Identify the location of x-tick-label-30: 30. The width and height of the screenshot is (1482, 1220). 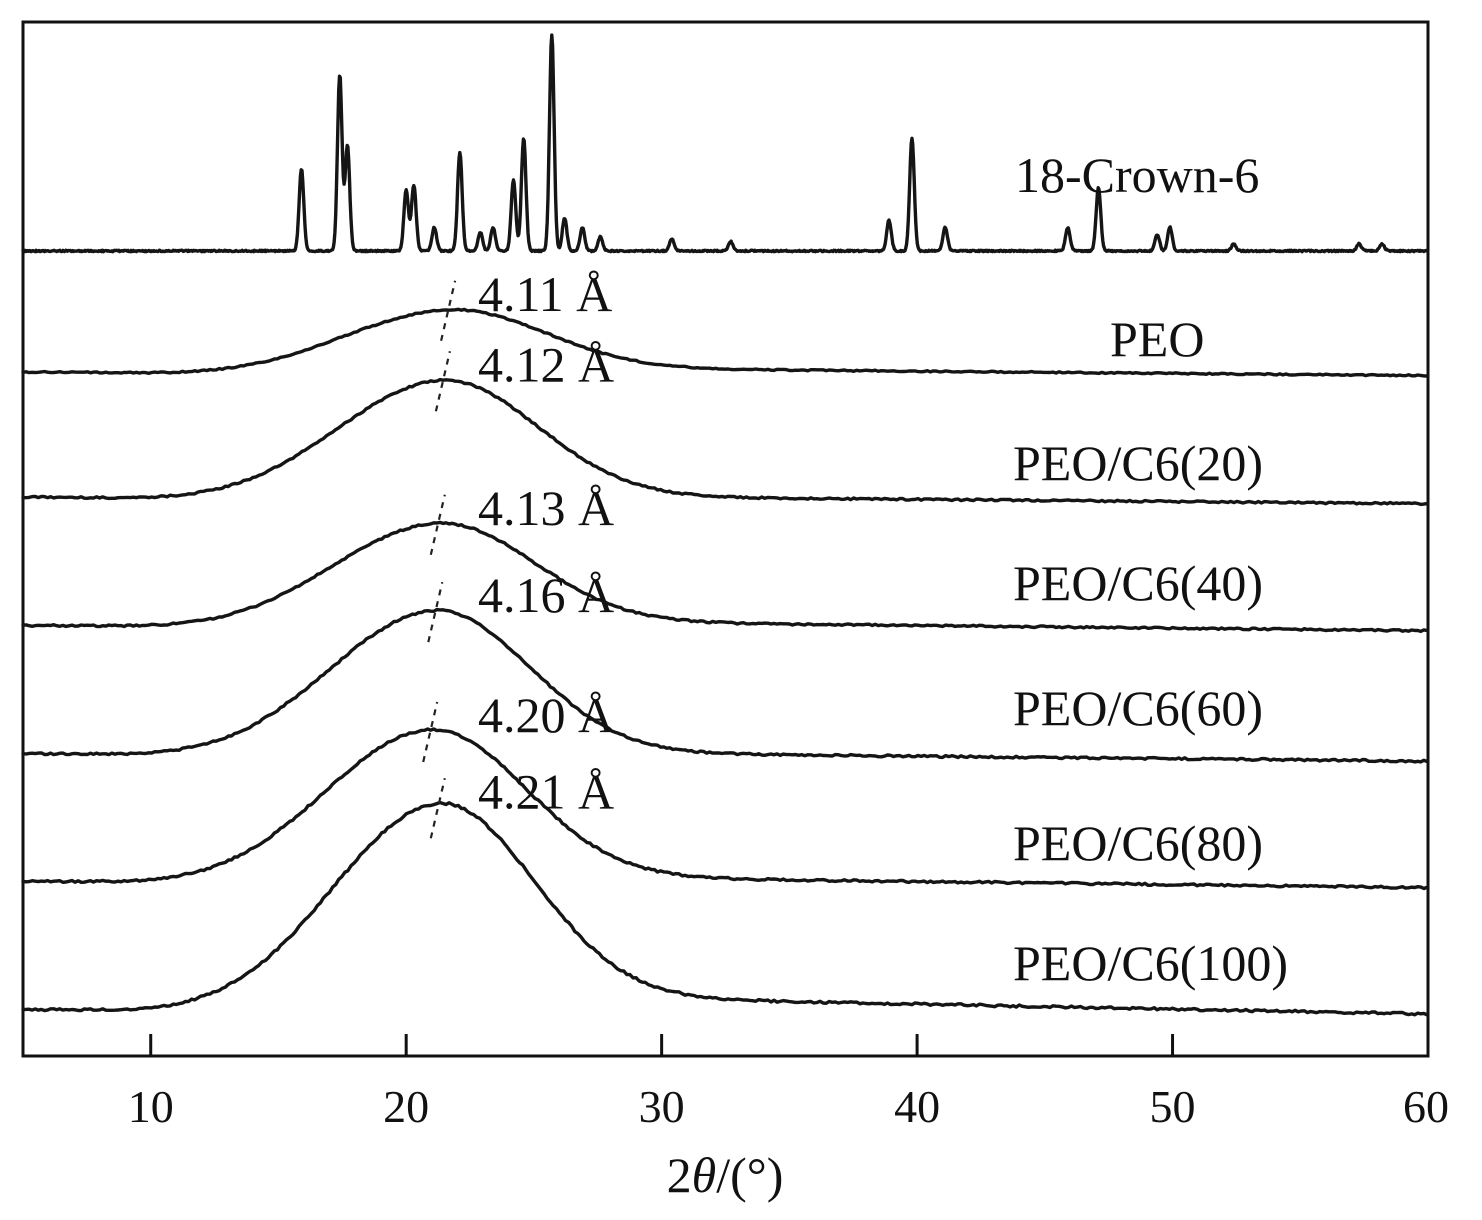
(662, 1106).